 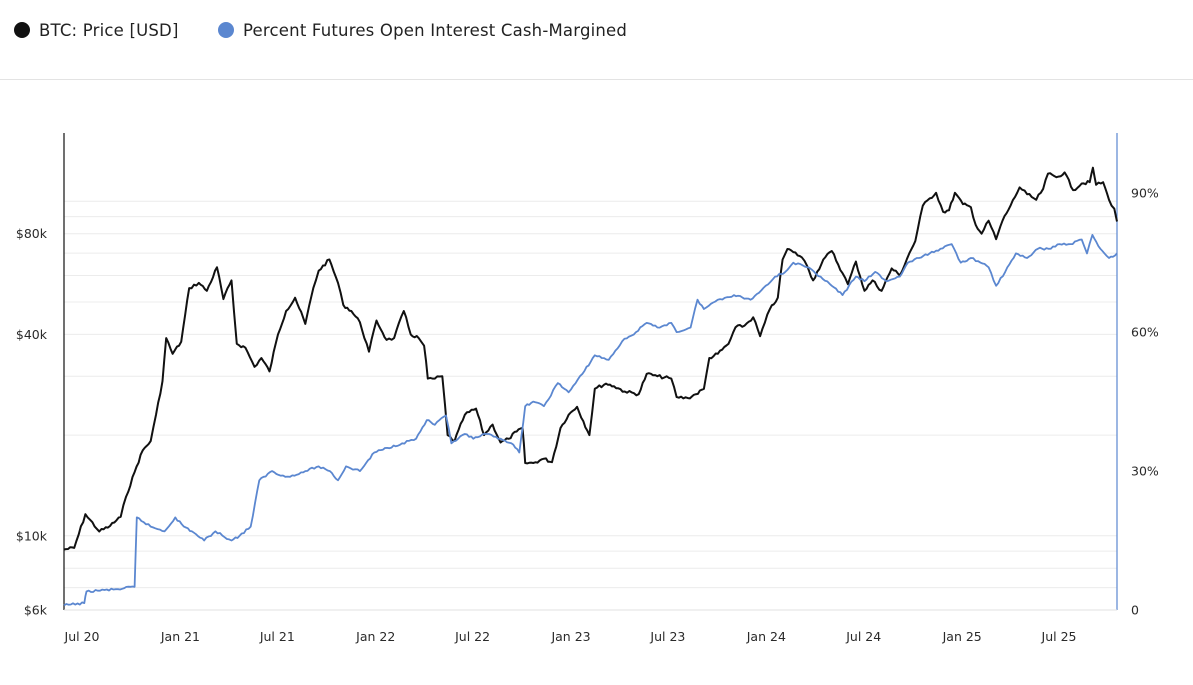 I want to click on x-tick-label: Jul 24, so click(x=863, y=636).